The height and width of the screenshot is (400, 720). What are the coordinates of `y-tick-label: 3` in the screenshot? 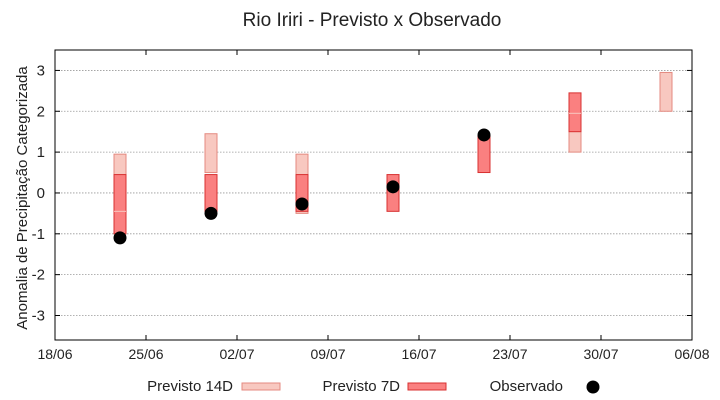 It's located at (41, 70).